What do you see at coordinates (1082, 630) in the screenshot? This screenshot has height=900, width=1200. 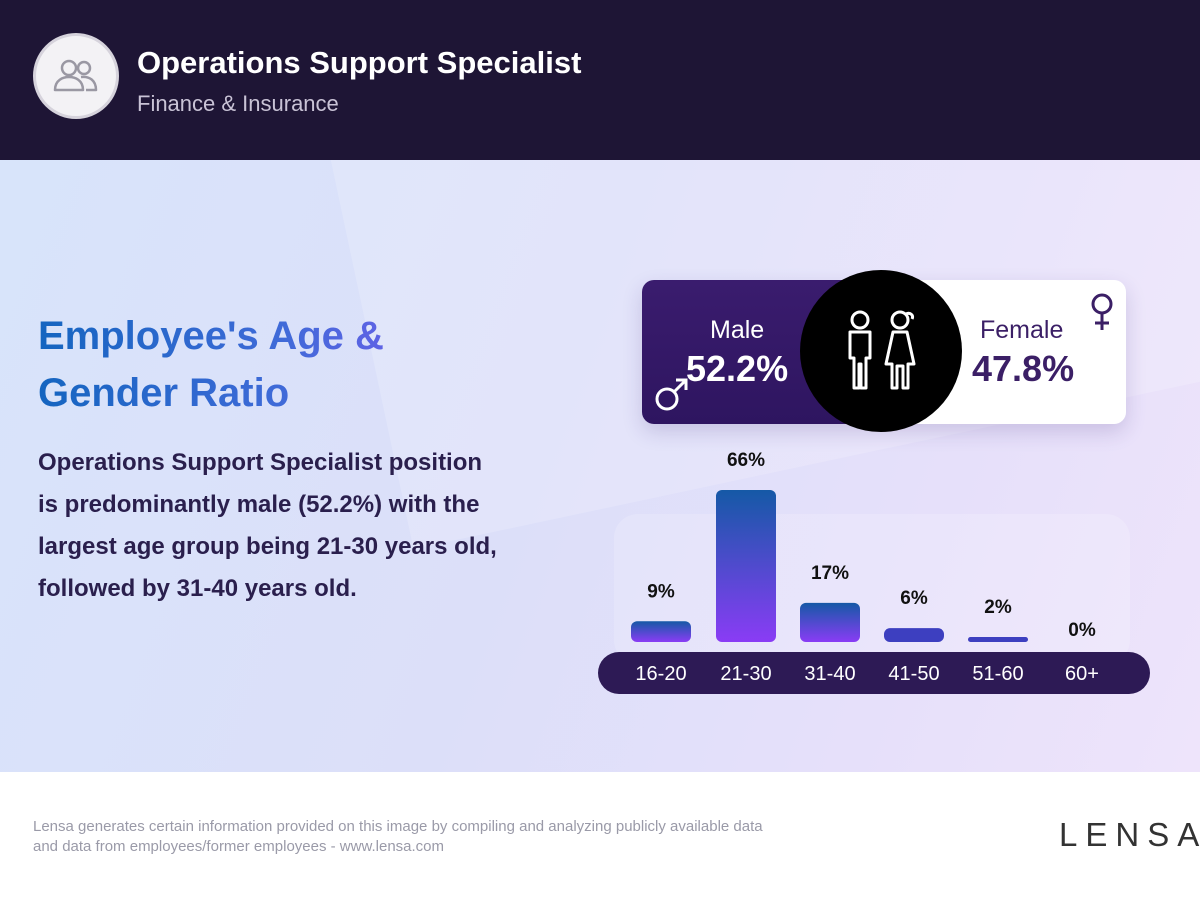 I see `data-label-60+: 0%` at bounding box center [1082, 630].